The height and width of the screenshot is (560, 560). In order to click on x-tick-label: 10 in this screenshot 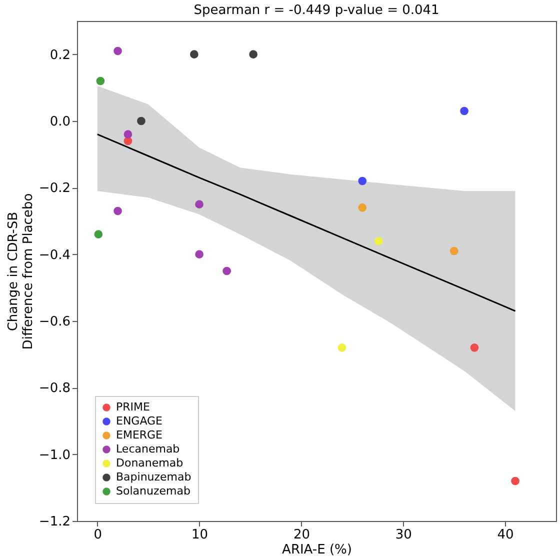, I will do `click(200, 535)`.